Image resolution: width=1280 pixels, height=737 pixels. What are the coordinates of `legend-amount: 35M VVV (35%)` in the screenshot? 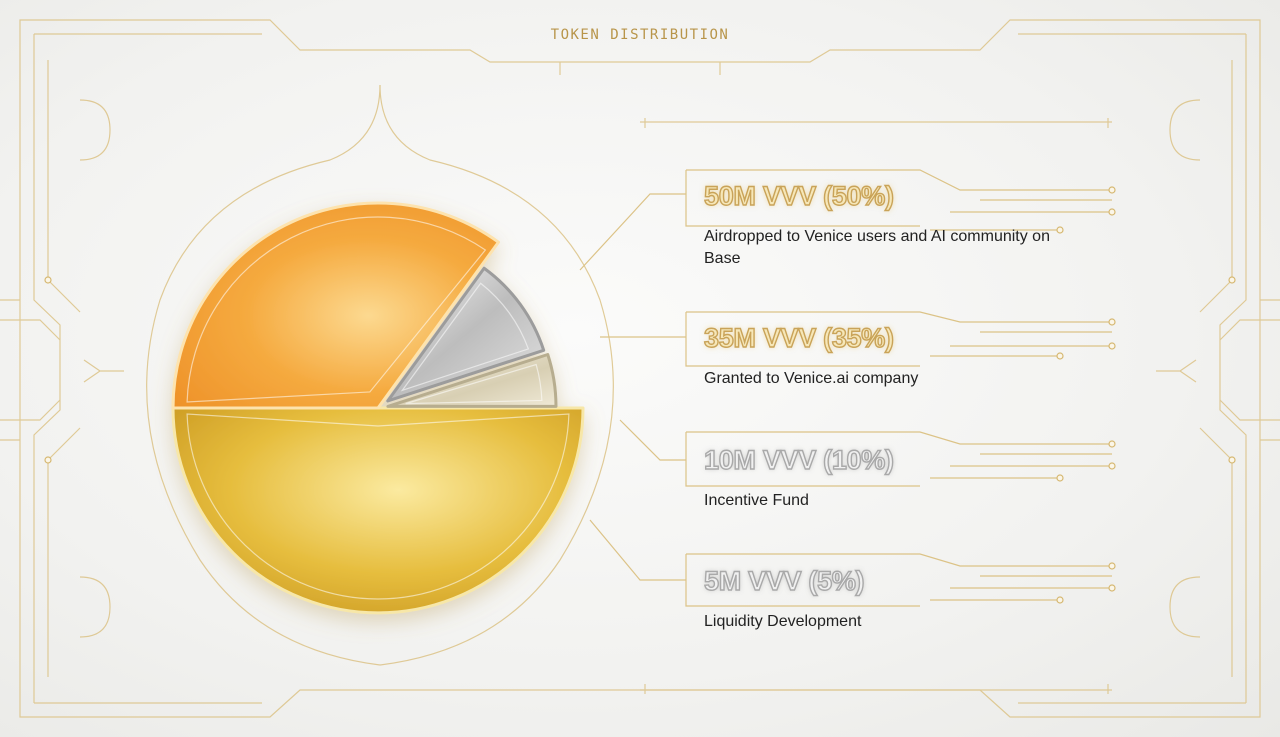 It's located at (798, 337).